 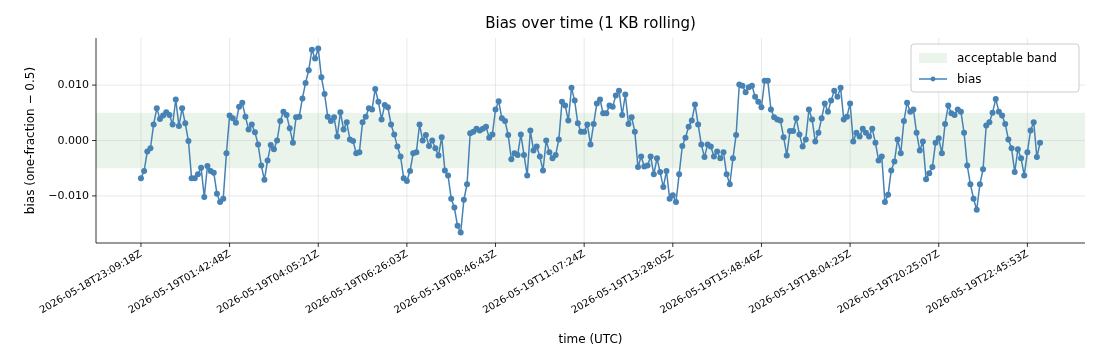 What do you see at coordinates (590, 339) in the screenshot?
I see `x-axis-title: time (UTC)` at bounding box center [590, 339].